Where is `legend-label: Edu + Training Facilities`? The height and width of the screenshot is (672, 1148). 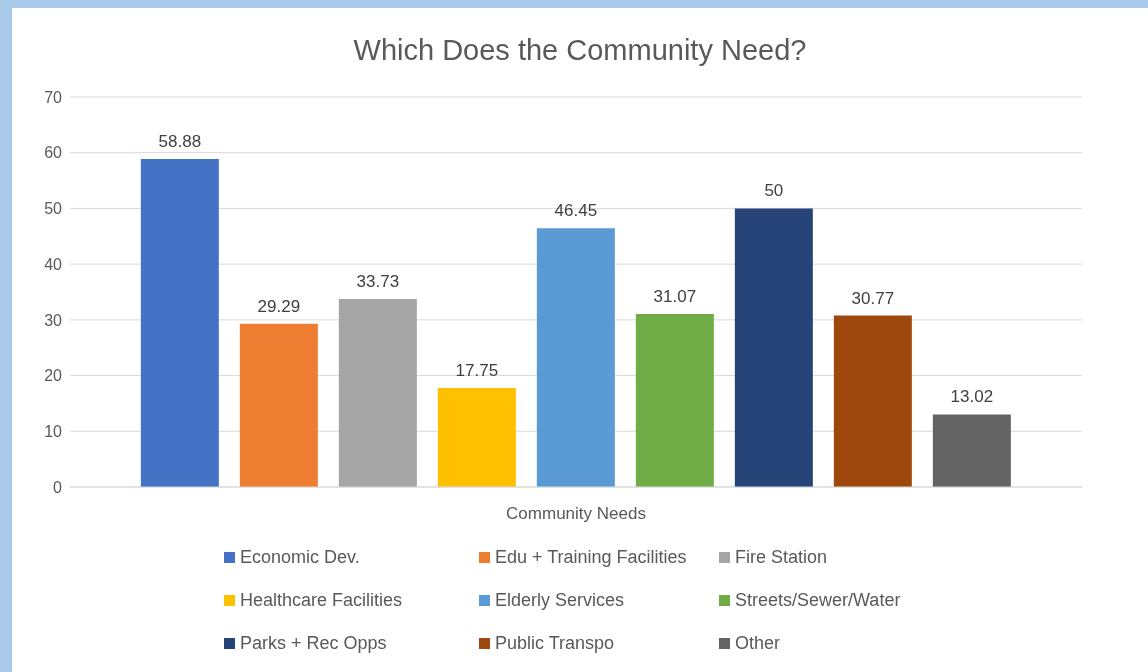
legend-label: Edu + Training Facilities is located at coordinates (591, 557).